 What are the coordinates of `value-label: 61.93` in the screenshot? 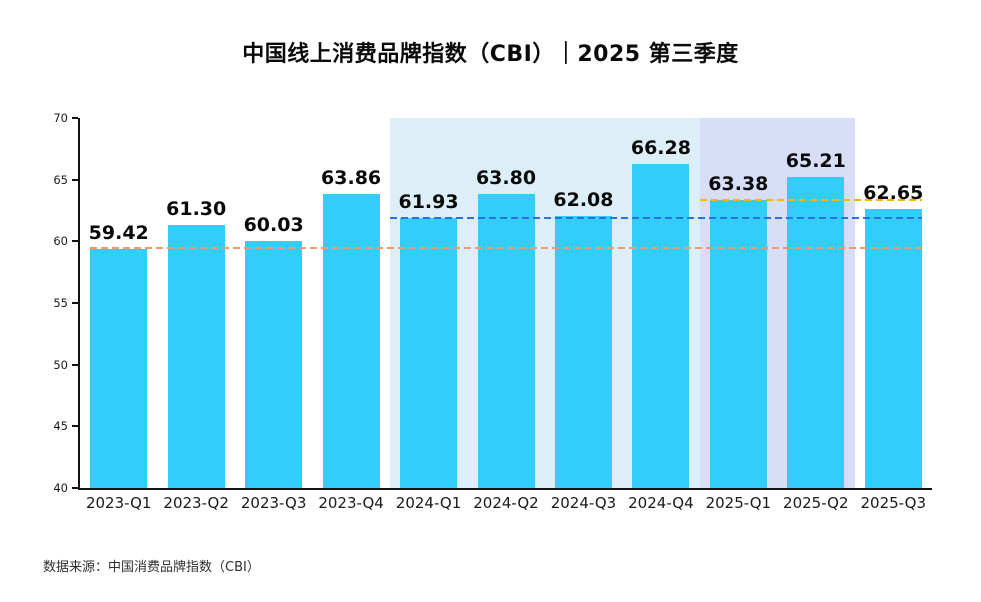 It's located at (428, 201).